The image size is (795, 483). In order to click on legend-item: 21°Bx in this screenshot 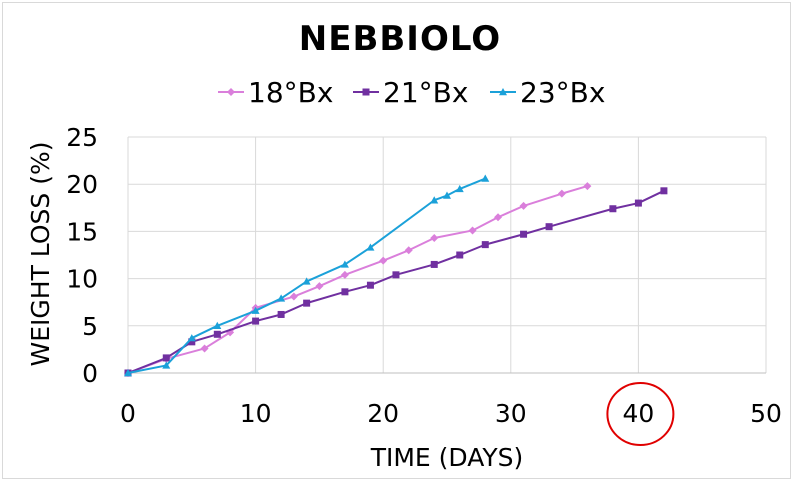, I will do `click(410, 92)`.